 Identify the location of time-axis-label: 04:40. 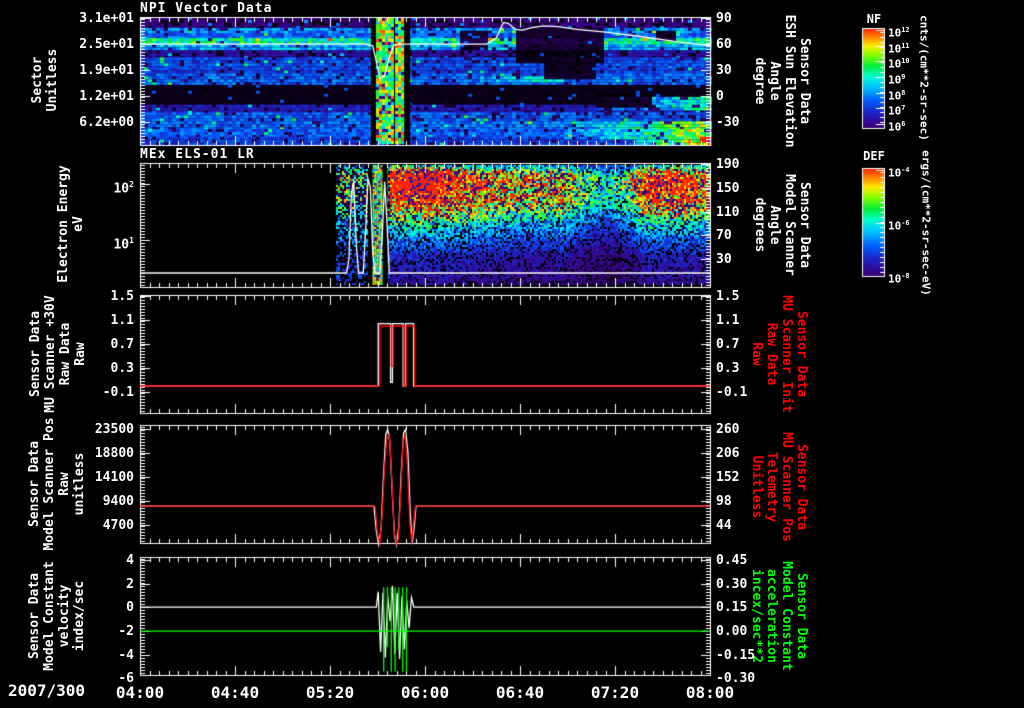
(235, 692).